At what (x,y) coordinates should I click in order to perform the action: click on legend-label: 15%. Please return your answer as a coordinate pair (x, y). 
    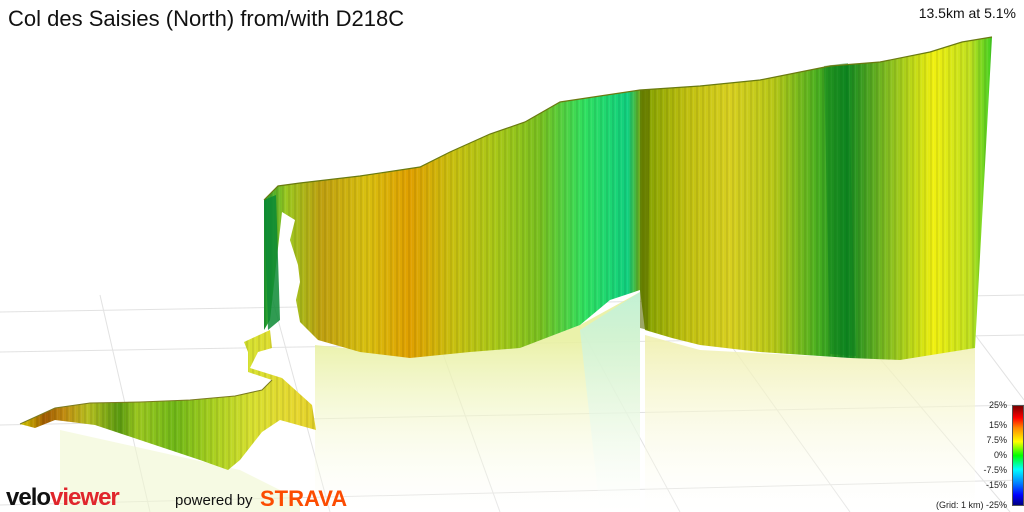
    Looking at the image, I should click on (997, 425).